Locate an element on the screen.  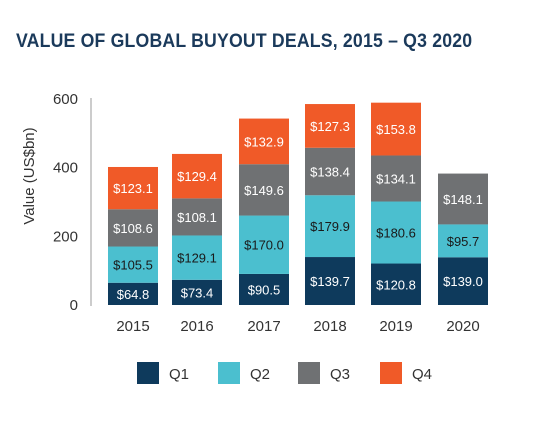
y-axis-ticks: 0 200 400 600 is located at coordinates (65, 202).